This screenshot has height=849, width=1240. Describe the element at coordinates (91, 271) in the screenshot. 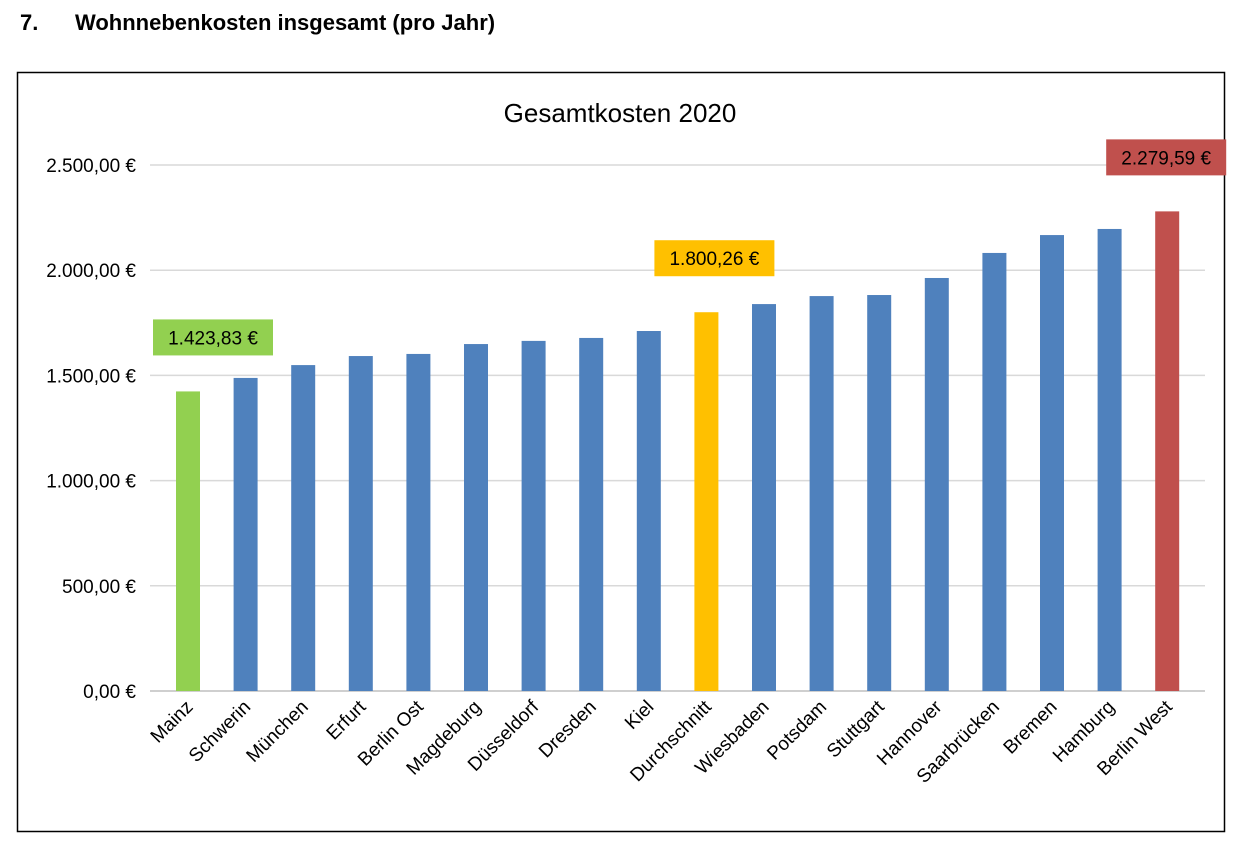

I see `y-tick-label: 2.000,00 €` at that location.